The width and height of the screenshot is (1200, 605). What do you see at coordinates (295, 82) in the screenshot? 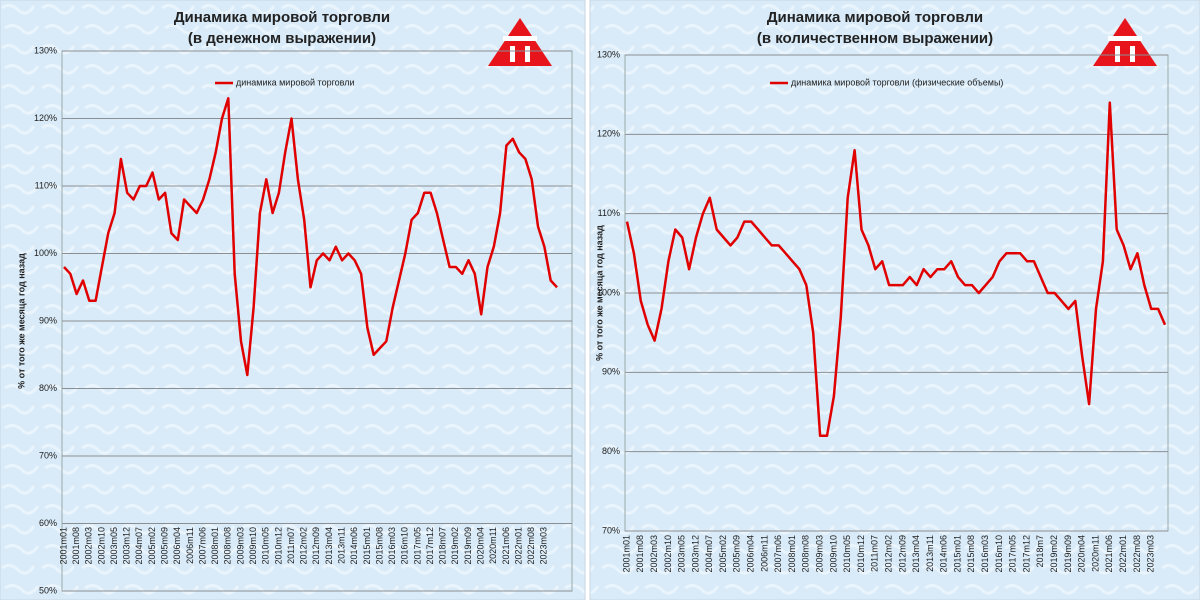
I see `legend-label: динамика мировой торговли` at bounding box center [295, 82].